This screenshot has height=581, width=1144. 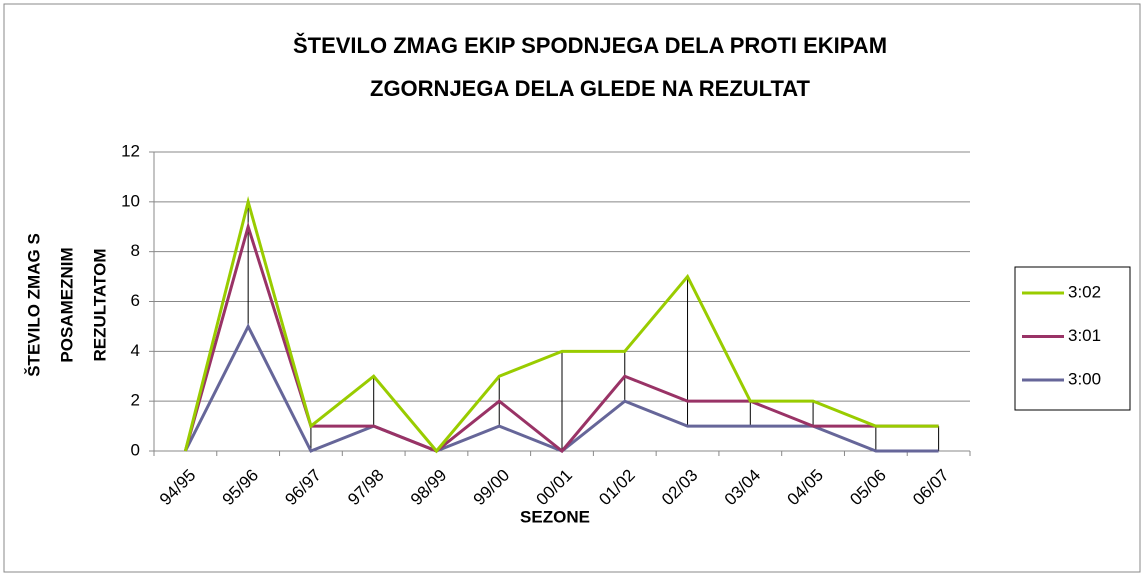 What do you see at coordinates (130, 150) in the screenshot?
I see `y-tick-label: 12` at bounding box center [130, 150].